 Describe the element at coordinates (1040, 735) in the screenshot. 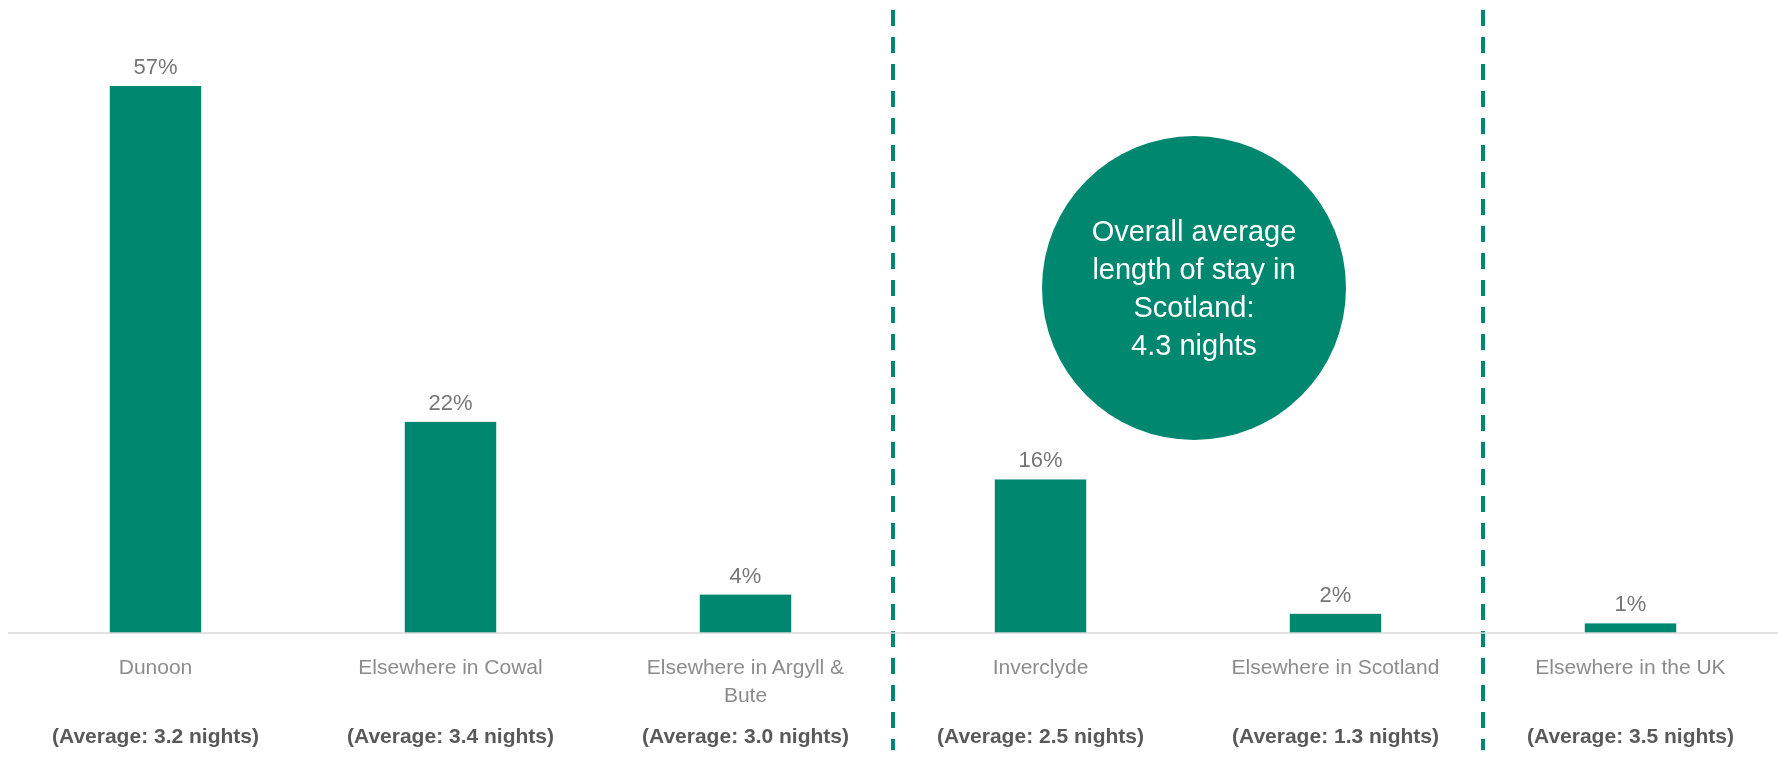

I see `text: (Average: 2.5 nights)` at that location.